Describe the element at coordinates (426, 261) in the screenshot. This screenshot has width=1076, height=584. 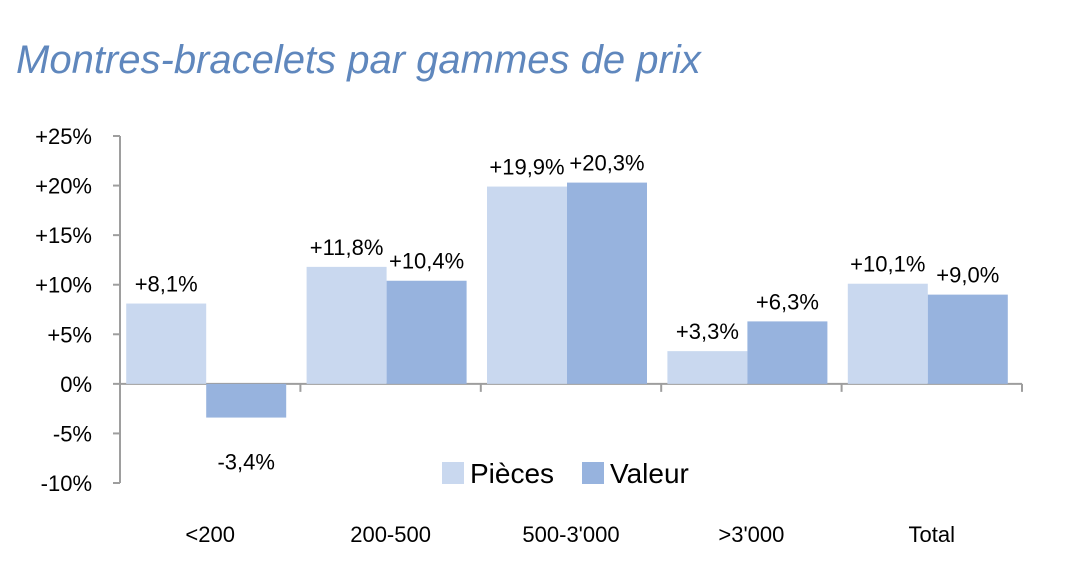
I see `data-label: +10,4%` at that location.